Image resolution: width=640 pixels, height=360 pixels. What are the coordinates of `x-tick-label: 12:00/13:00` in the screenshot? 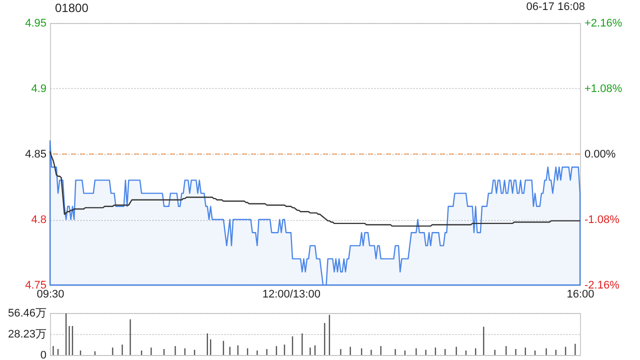 It's located at (291, 294).